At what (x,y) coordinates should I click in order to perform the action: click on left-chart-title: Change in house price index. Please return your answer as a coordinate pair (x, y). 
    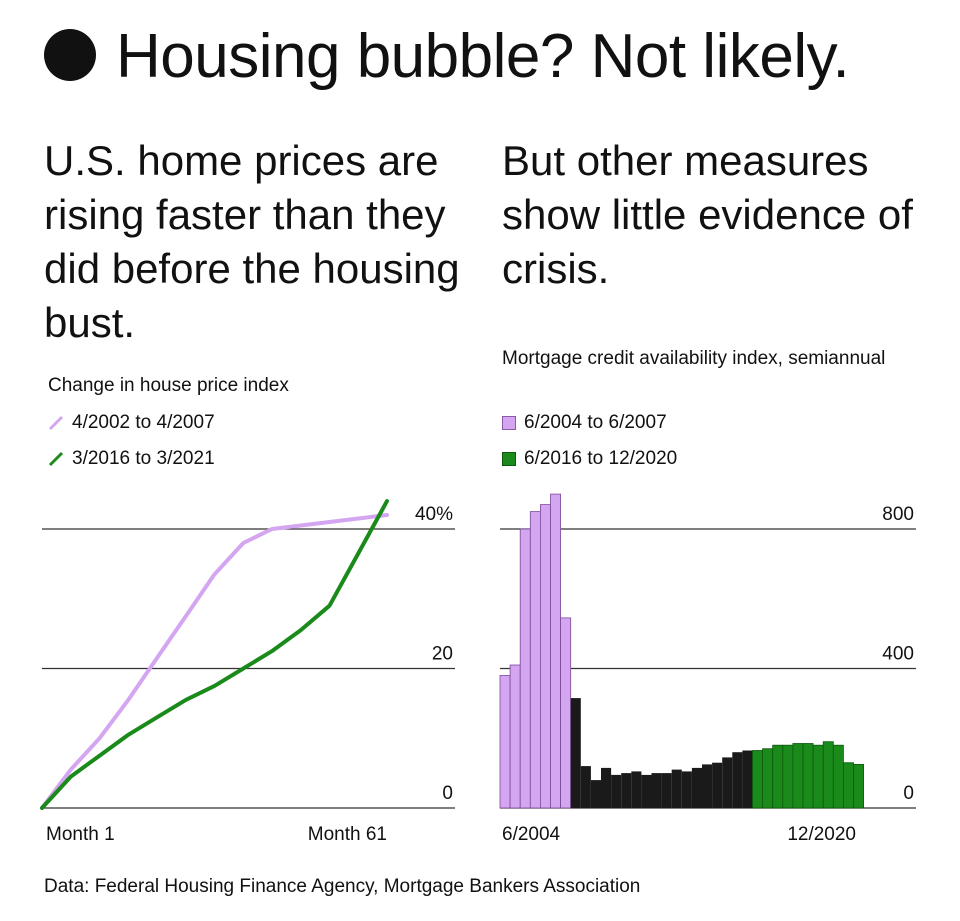
    Looking at the image, I should click on (168, 385).